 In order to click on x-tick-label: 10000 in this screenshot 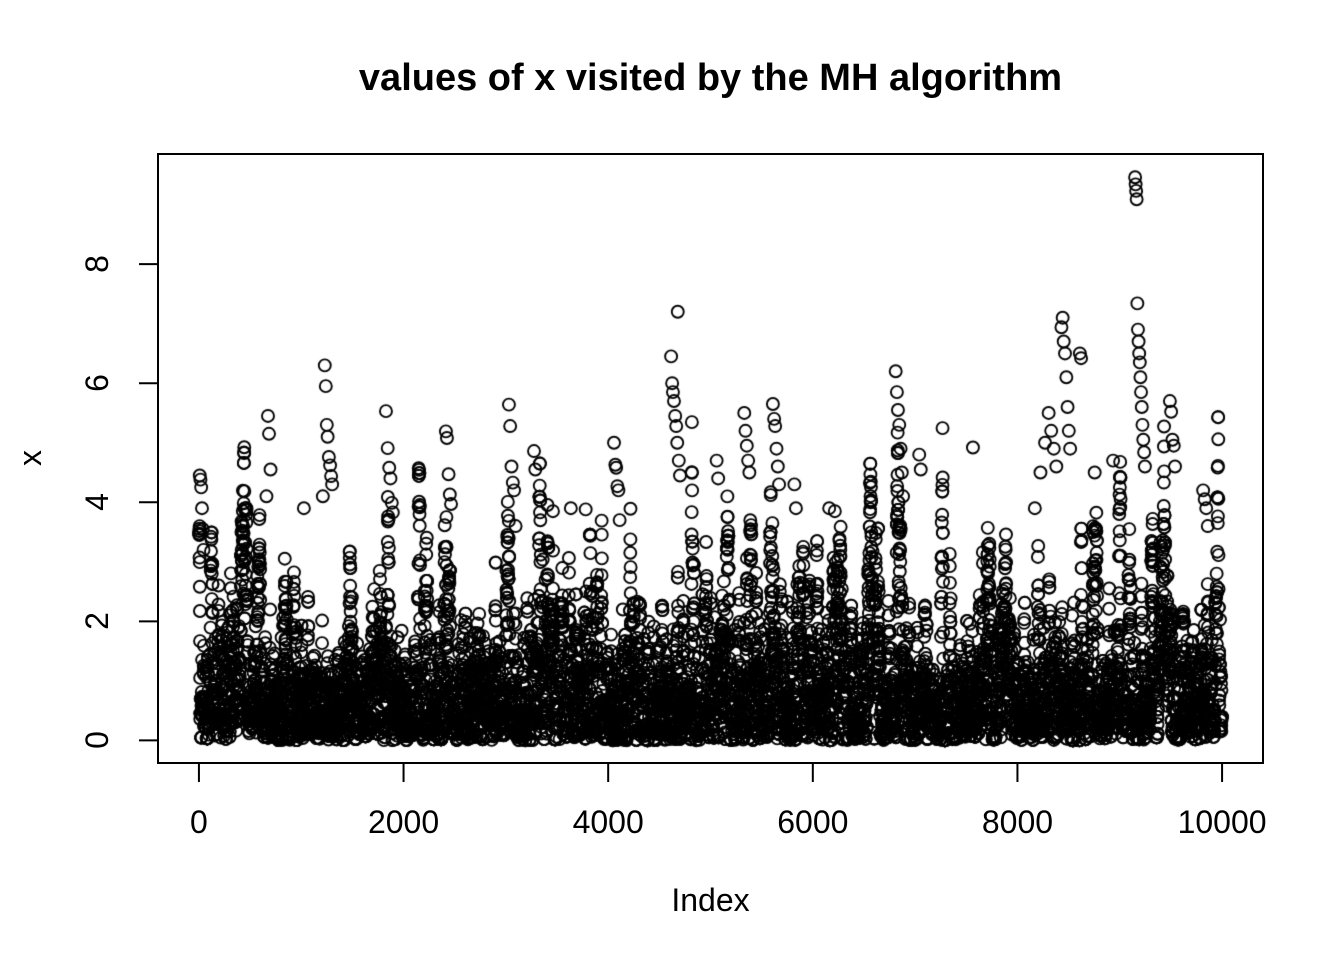, I will do `click(1222, 822)`.